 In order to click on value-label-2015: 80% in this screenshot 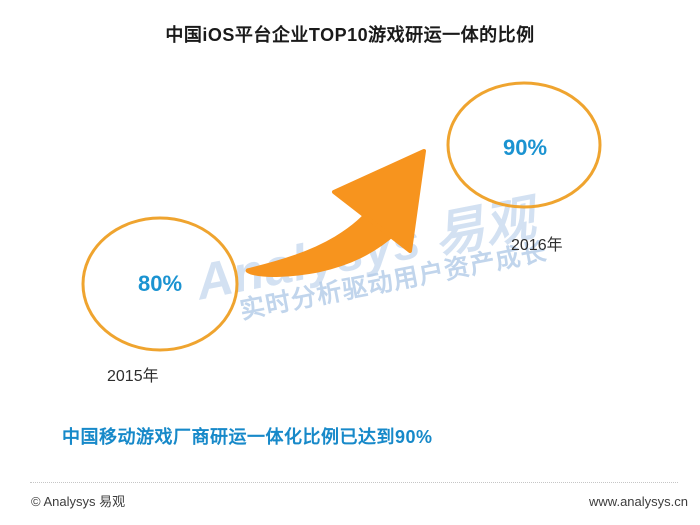, I will do `click(160, 283)`.